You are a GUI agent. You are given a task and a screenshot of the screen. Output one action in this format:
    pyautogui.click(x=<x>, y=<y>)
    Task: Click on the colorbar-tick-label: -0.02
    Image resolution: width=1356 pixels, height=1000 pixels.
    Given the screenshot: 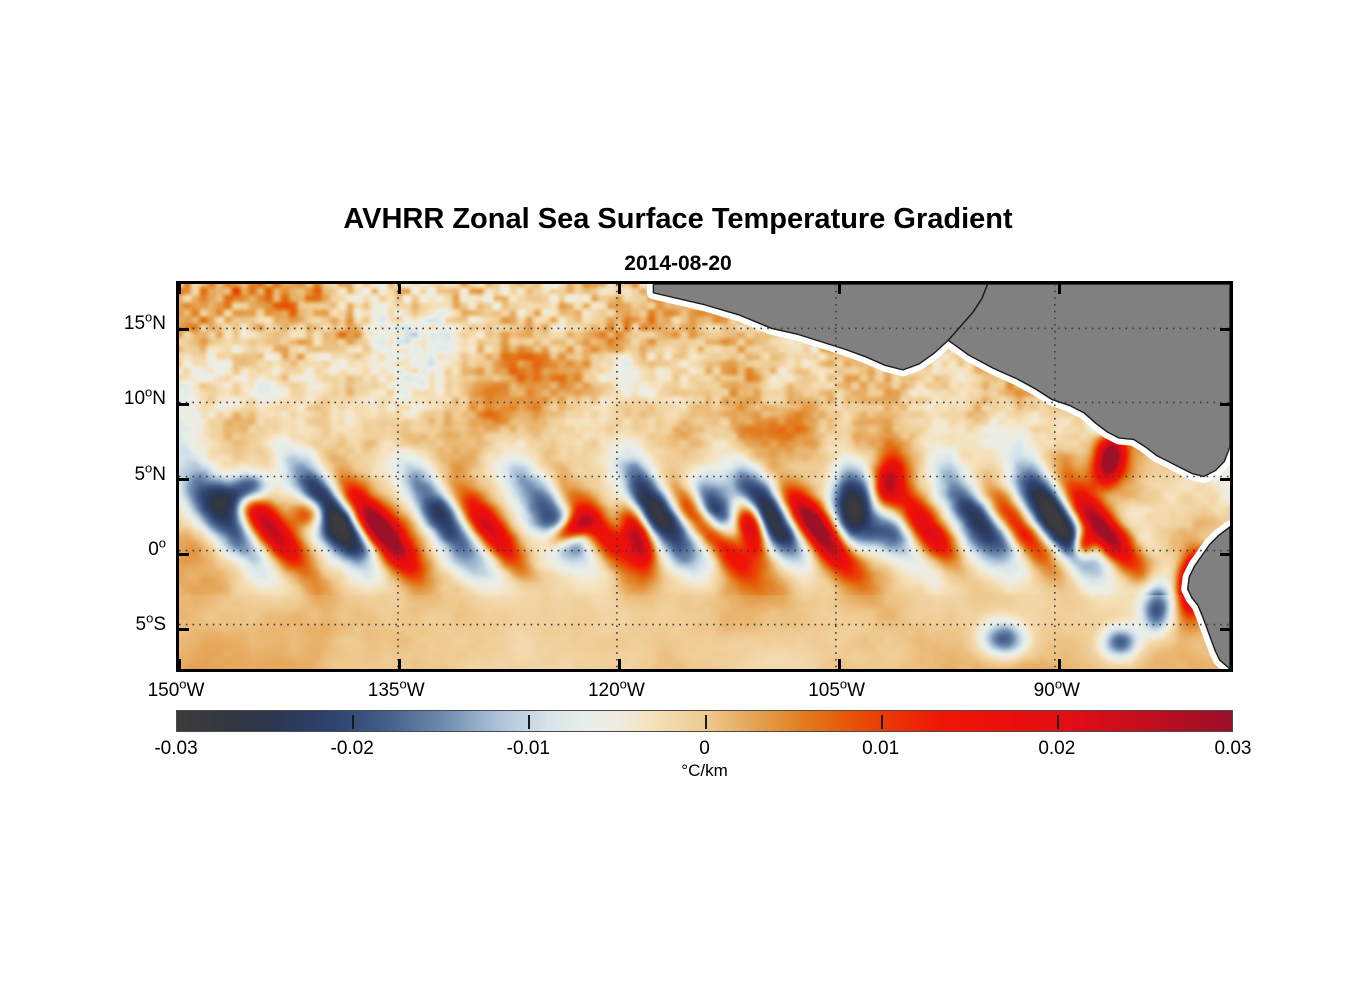 What is the action you would take?
    pyautogui.click(x=352, y=748)
    